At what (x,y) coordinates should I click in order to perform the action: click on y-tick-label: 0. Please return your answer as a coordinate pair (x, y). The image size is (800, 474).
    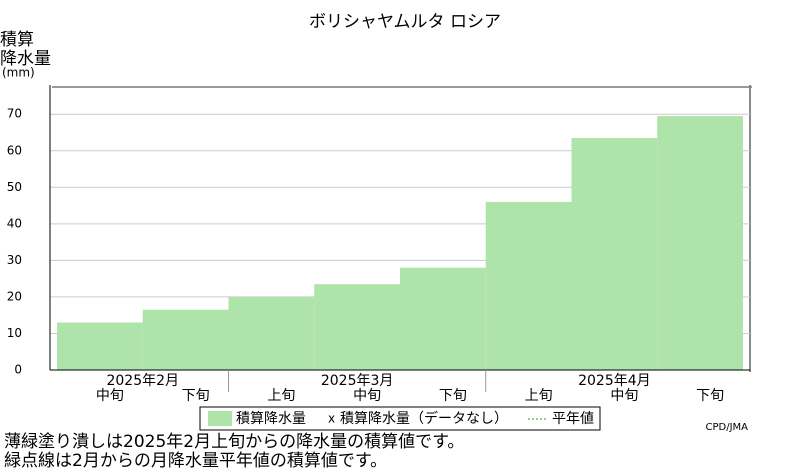
    Looking at the image, I should click on (18, 370).